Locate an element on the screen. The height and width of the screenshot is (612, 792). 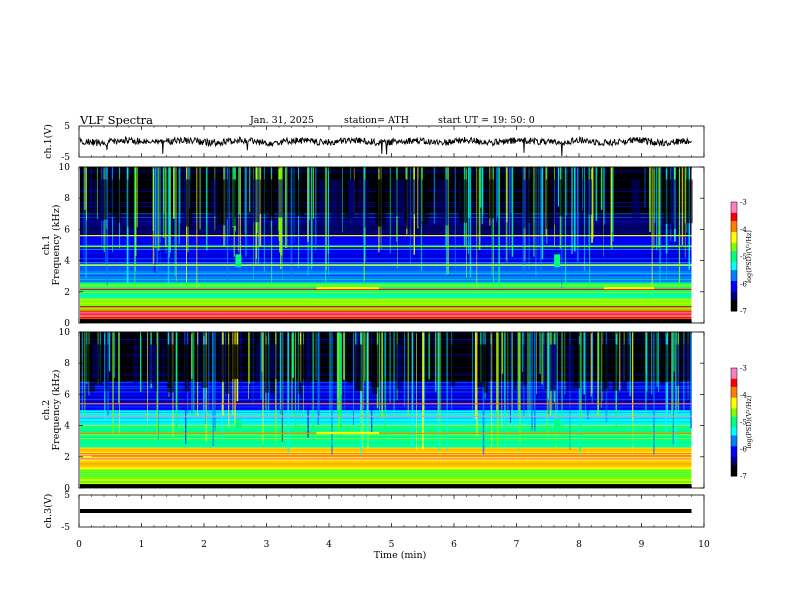
ch3-waveform-panel: 5 -5 ch.3(V) is located at coordinates (374, 512).